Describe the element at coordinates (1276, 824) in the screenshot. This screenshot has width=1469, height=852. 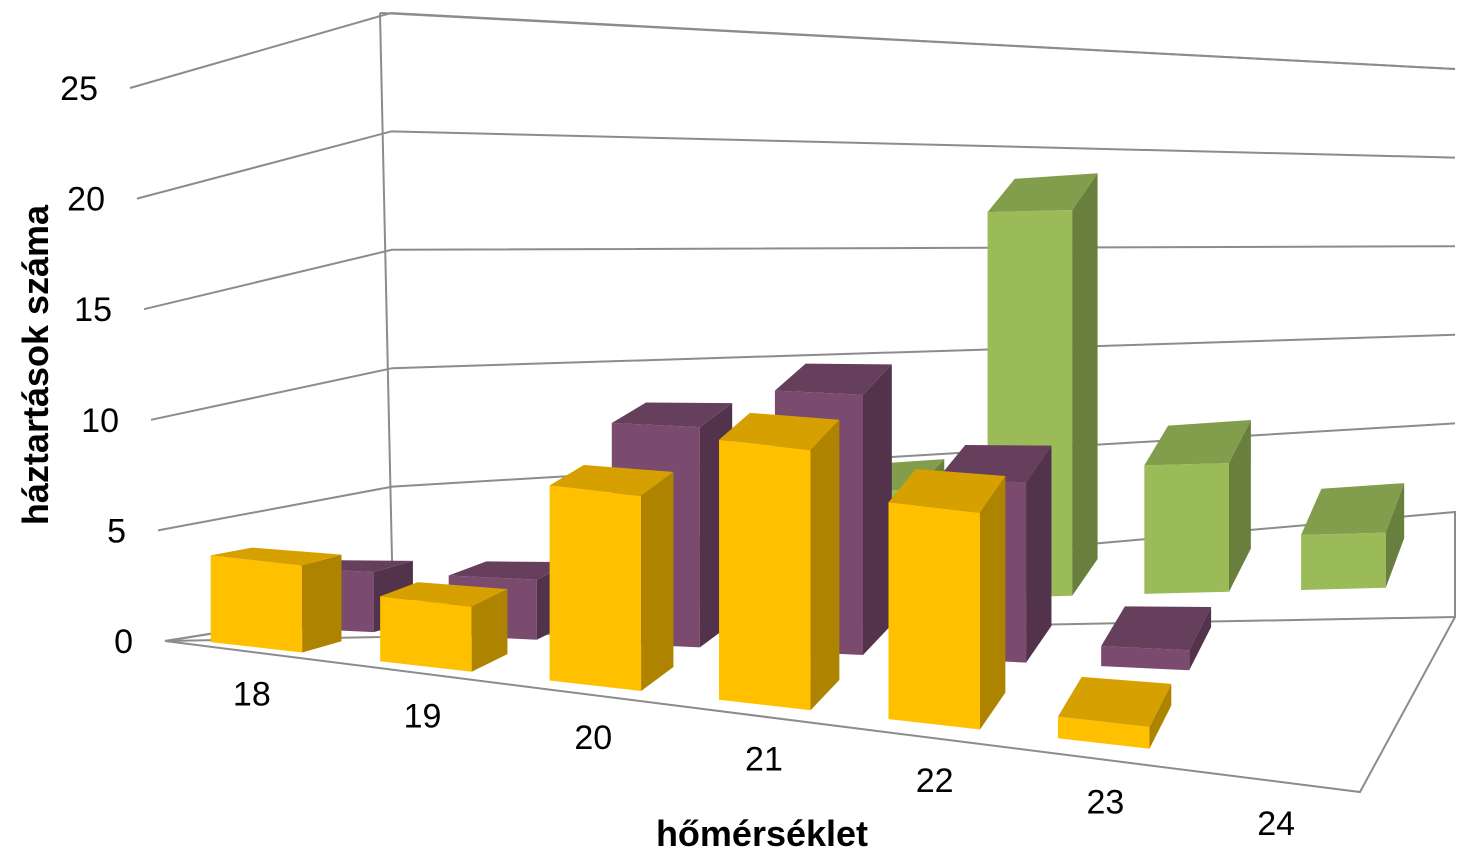
I see `x-tick-label: 24` at that location.